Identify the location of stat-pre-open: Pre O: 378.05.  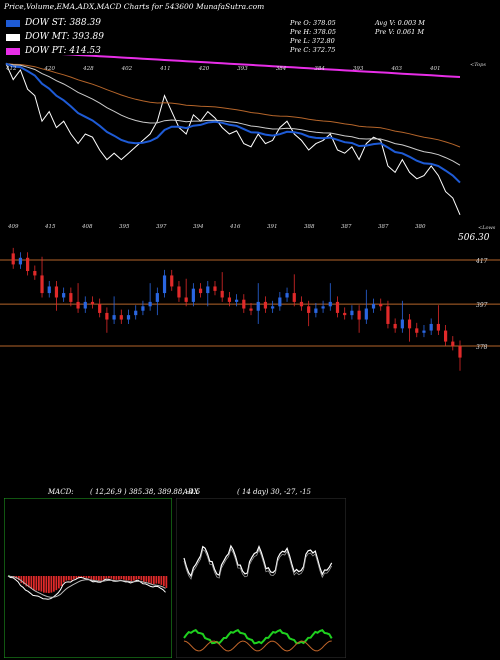
(313, 23).